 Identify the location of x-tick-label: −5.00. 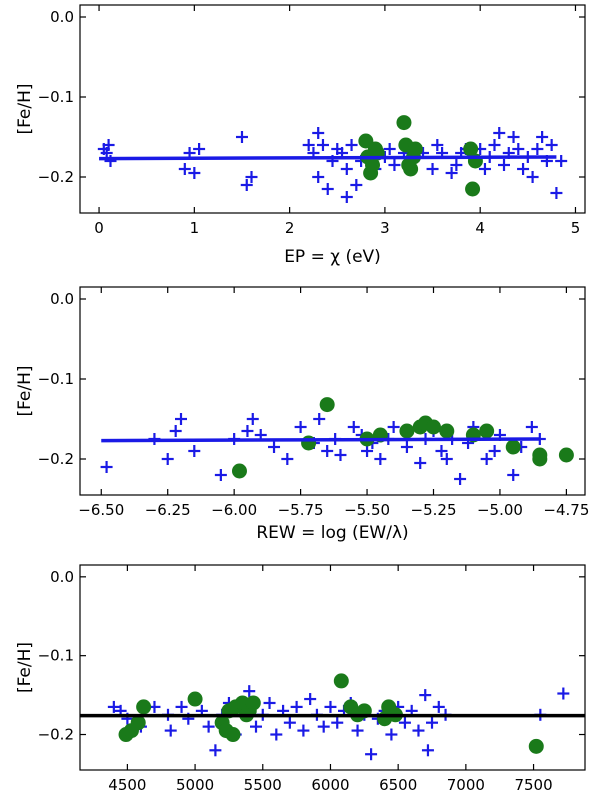
(500, 510).